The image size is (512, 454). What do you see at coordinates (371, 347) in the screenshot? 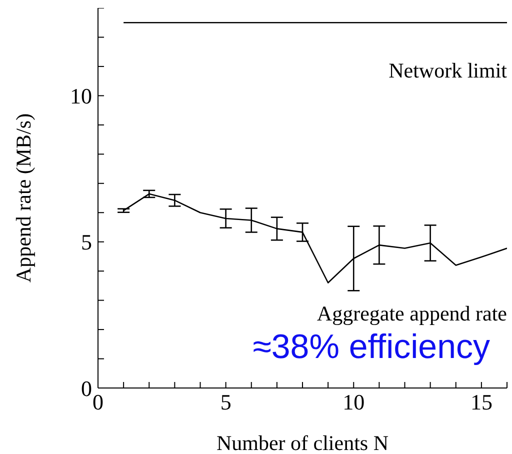
I see `annotation: ≈38% efficiency` at bounding box center [371, 347].